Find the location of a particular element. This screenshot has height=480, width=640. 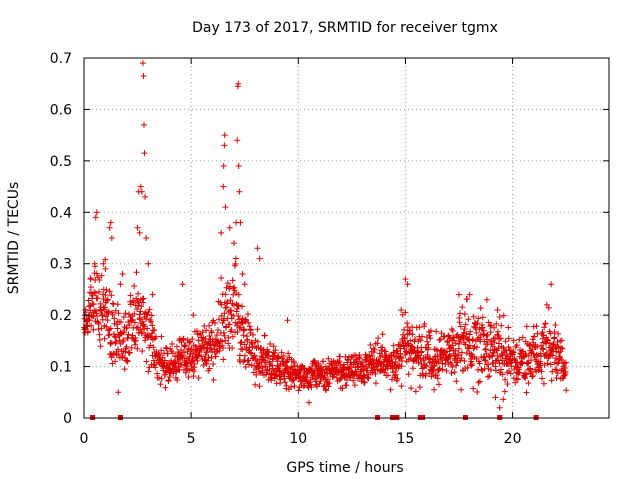

y-tick-label: 0.5 is located at coordinates (61, 162).